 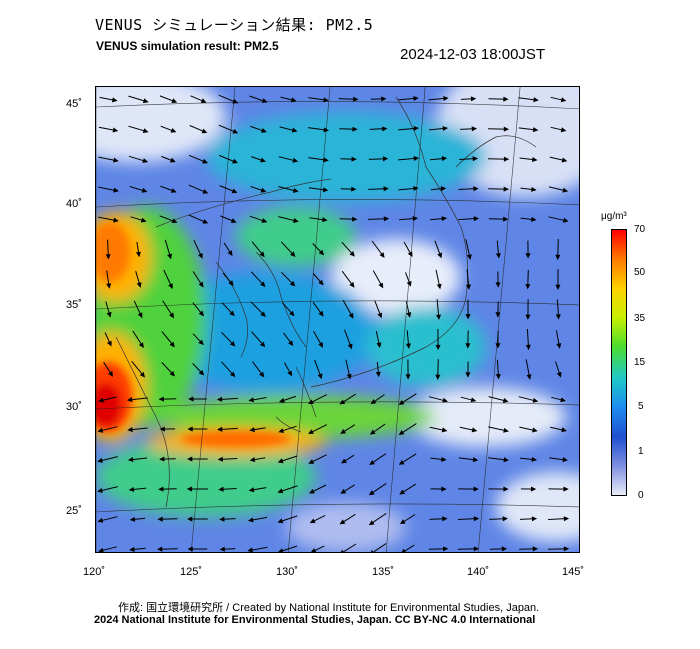 I want to click on lat-label-30: 30˚, so click(x=74, y=407).